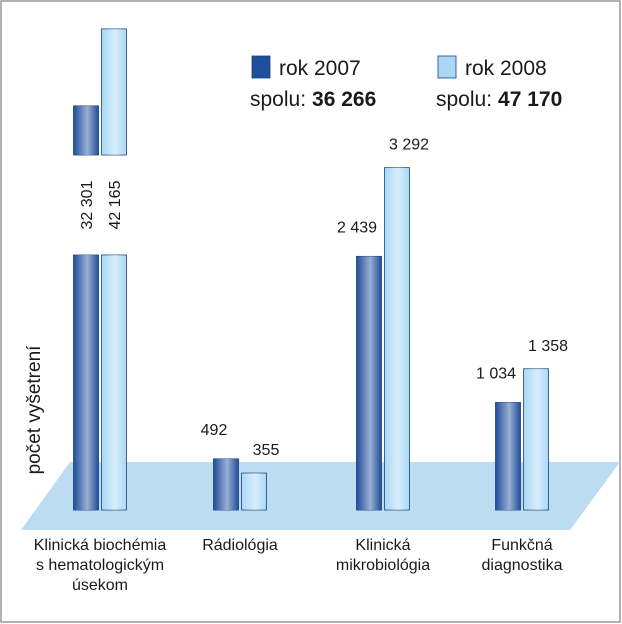 The image size is (622, 624). What do you see at coordinates (548, 346) in the screenshot?
I see `value-label: 1 358` at bounding box center [548, 346].